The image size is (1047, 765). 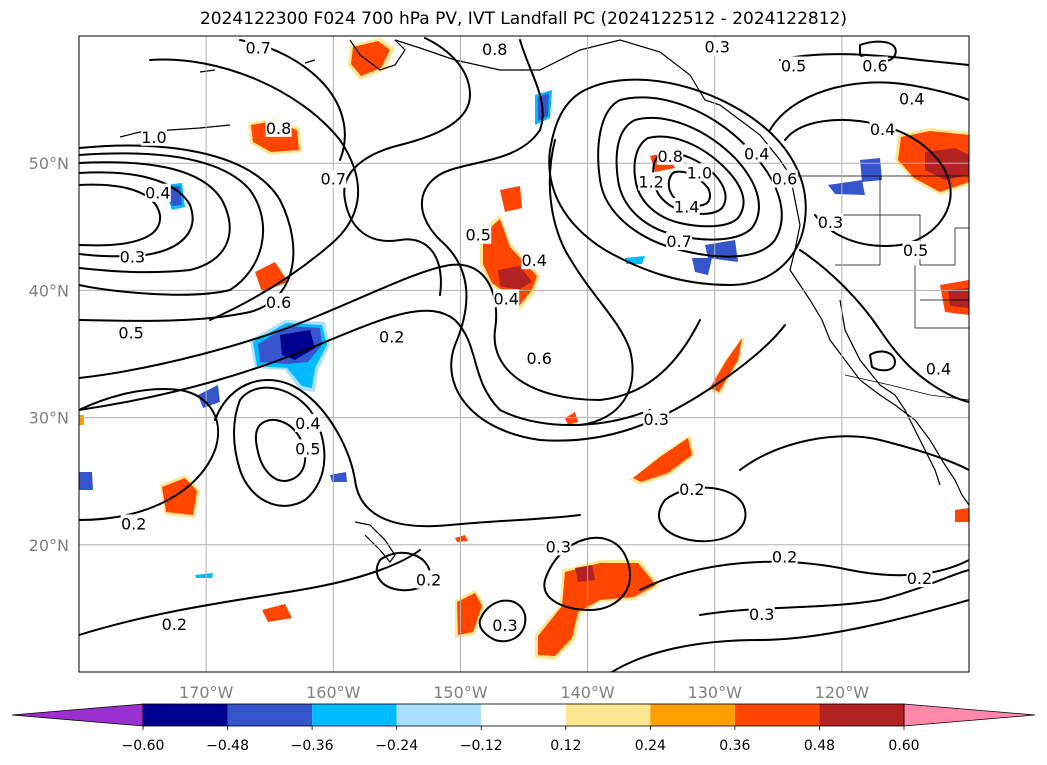 I want to click on contour-label: 0.6, so click(x=278, y=302).